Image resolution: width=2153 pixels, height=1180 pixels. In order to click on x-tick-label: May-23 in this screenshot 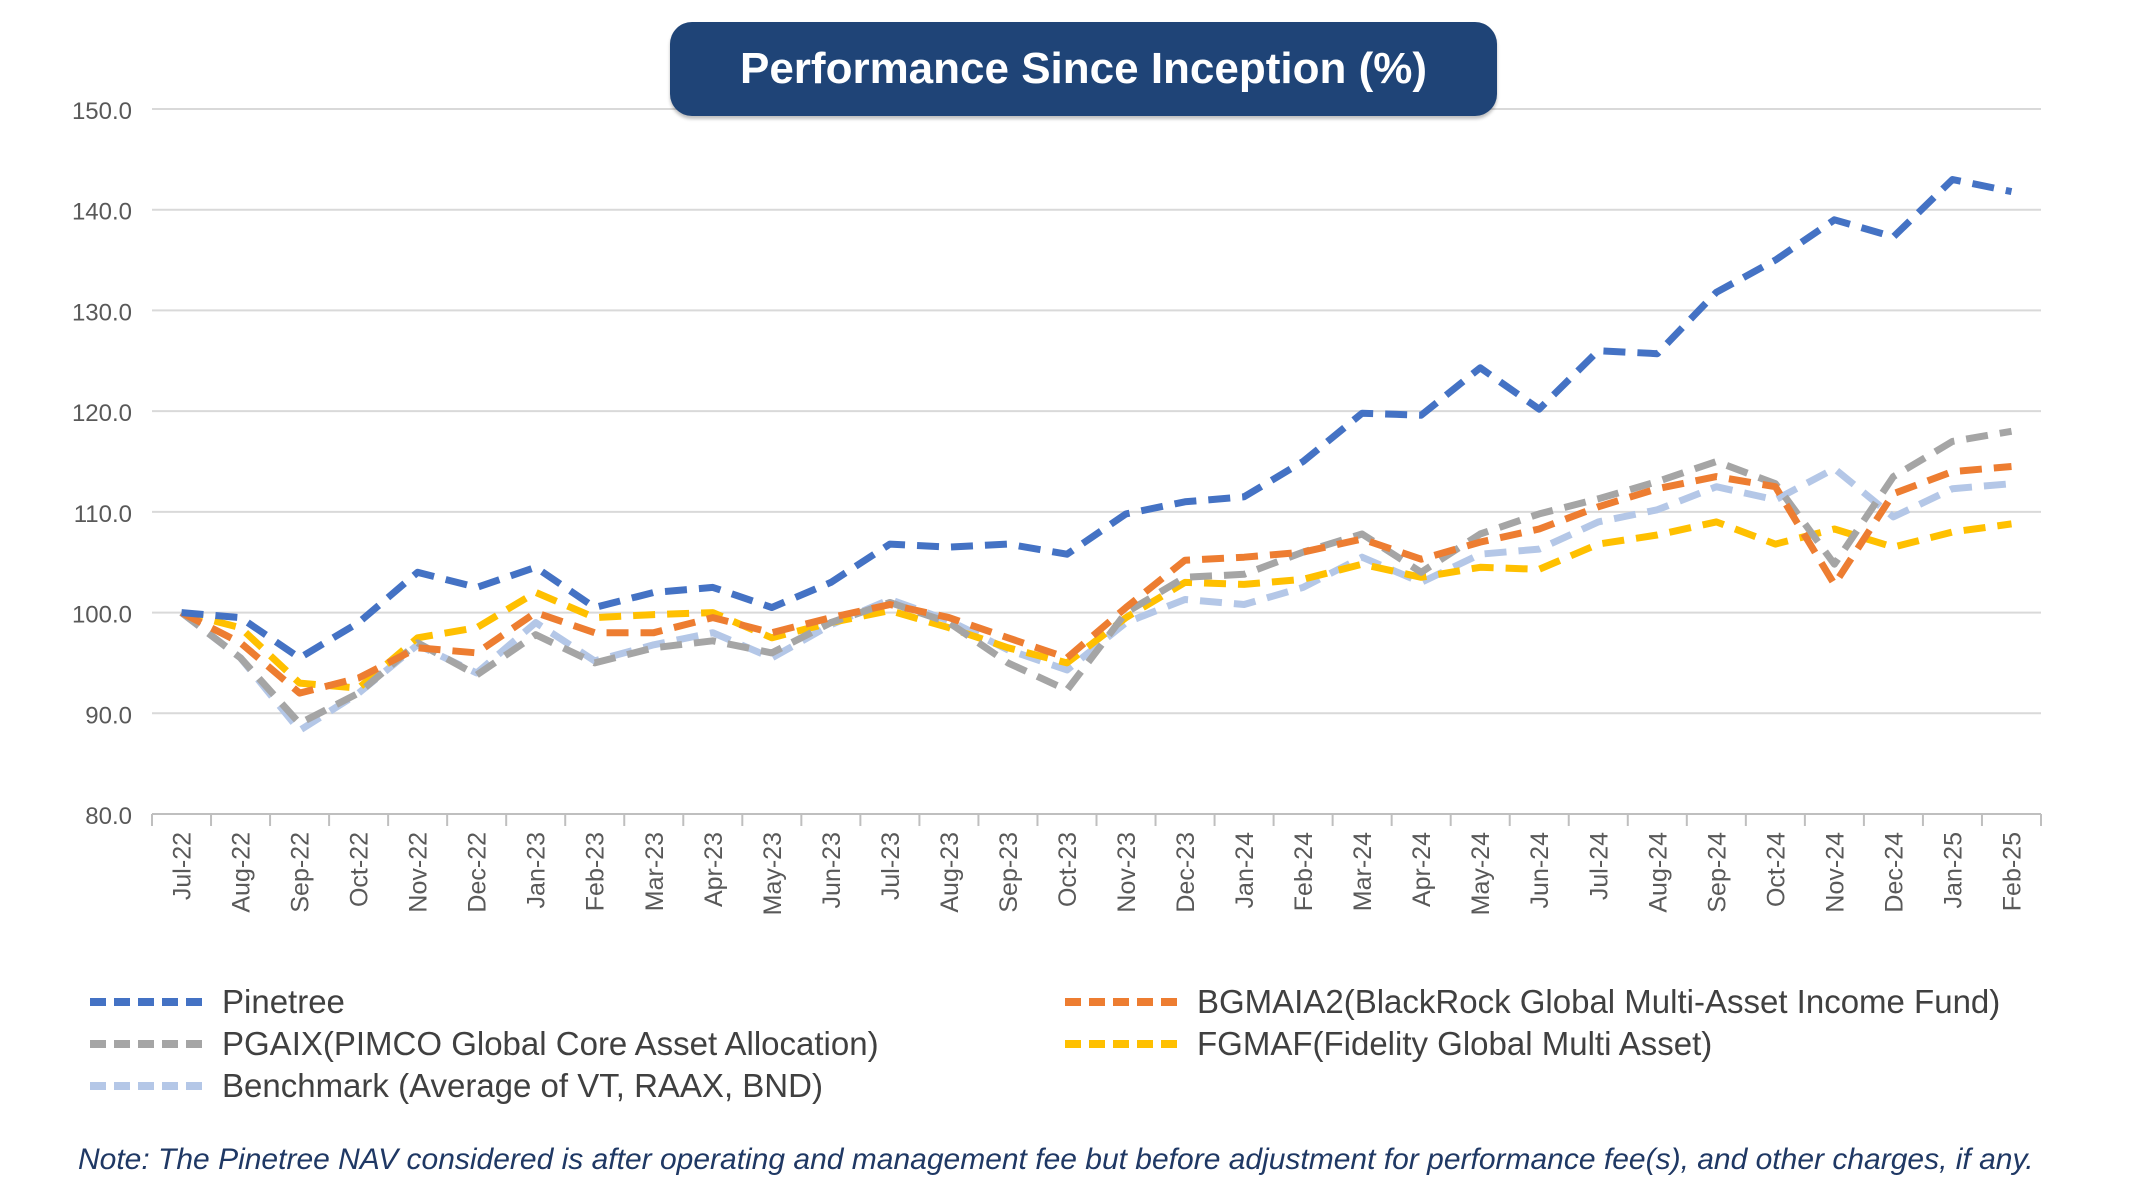, I will do `click(773, 873)`.